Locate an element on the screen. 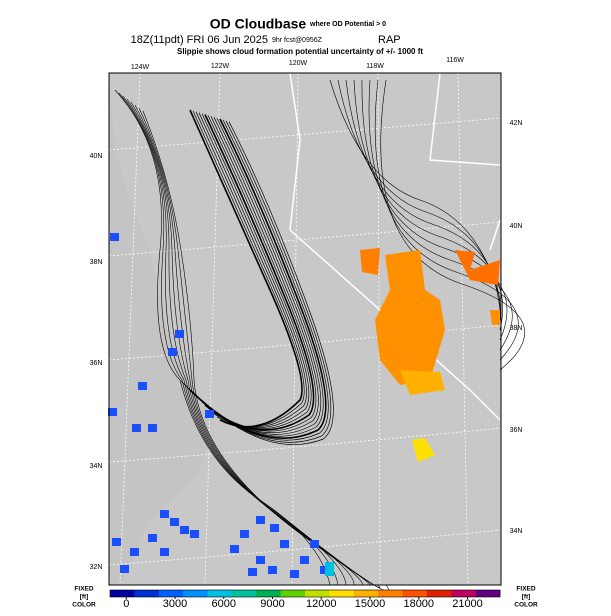  latitude-label: 32N is located at coordinates (96, 567).